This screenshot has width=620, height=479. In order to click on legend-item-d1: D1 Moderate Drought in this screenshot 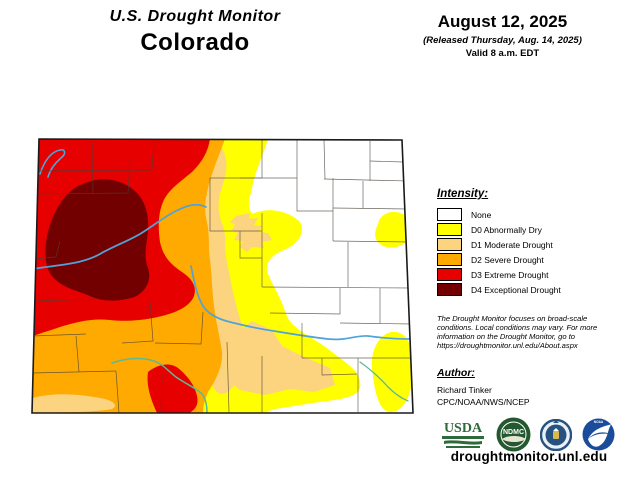, I will do `click(524, 244)`.